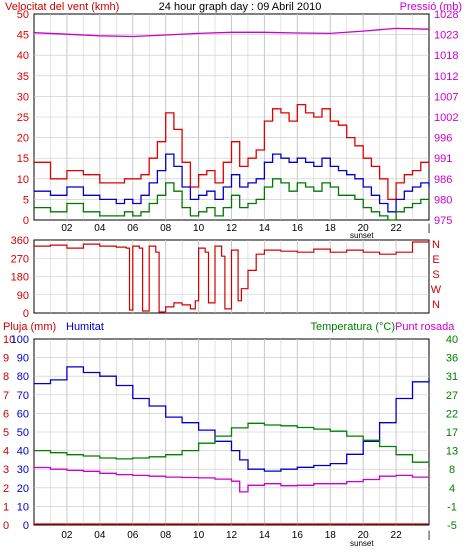  Describe the element at coordinates (240, 7) in the screenshot. I see `chart-title: 24 hour graph day : 09 Abril 2010` at that location.